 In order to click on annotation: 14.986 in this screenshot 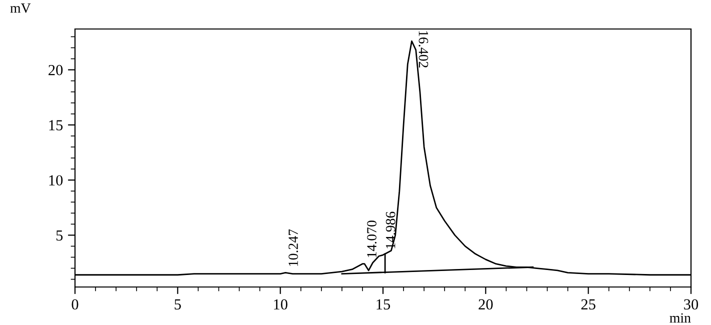, I will do `click(391, 230)`.